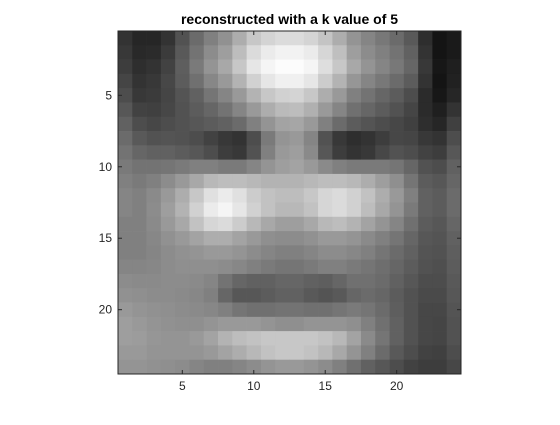 The image size is (560, 425). What do you see at coordinates (106, 167) in the screenshot?
I see `y-tick-label: 10` at bounding box center [106, 167].